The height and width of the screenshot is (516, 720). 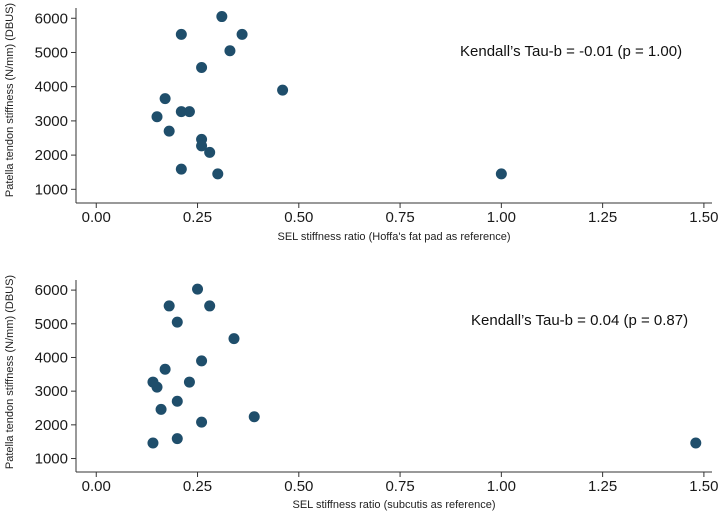 What do you see at coordinates (10, 100) in the screenshot?
I see `y-axis-label-top: Patella tendon stiffness (N/mm) (DBUS)` at bounding box center [10, 100].